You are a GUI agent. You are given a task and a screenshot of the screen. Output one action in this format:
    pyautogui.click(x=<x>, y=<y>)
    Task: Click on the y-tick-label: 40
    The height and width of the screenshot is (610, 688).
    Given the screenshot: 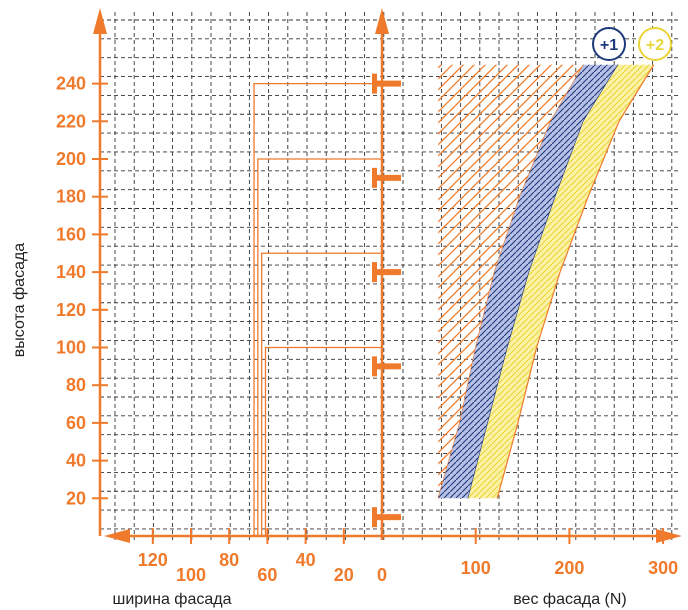 What is the action you would take?
    pyautogui.click(x=76, y=461)
    